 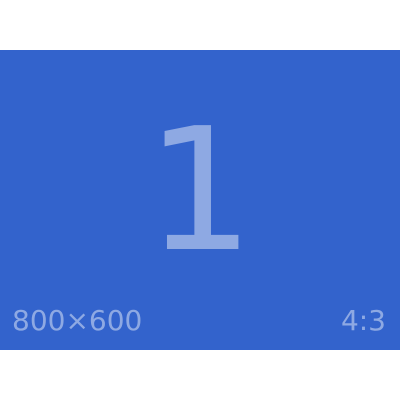 What do you see at coordinates (363, 320) in the screenshot?
I see `aspect-ratio-label: 4:3` at bounding box center [363, 320].